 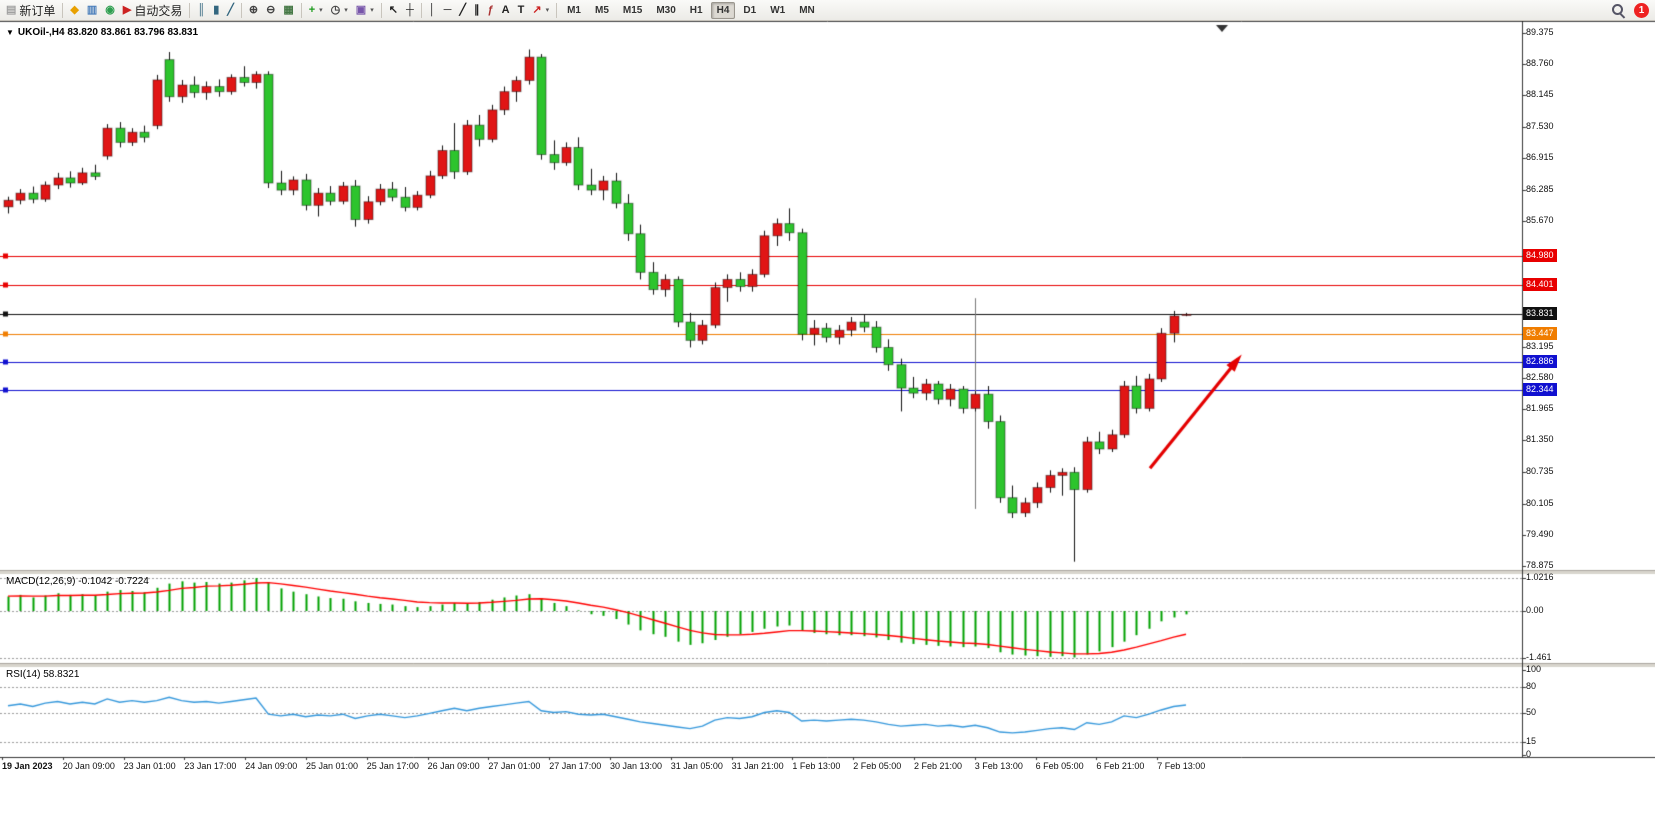 I want to click on market-watch-button: ◉, so click(x=110, y=10).